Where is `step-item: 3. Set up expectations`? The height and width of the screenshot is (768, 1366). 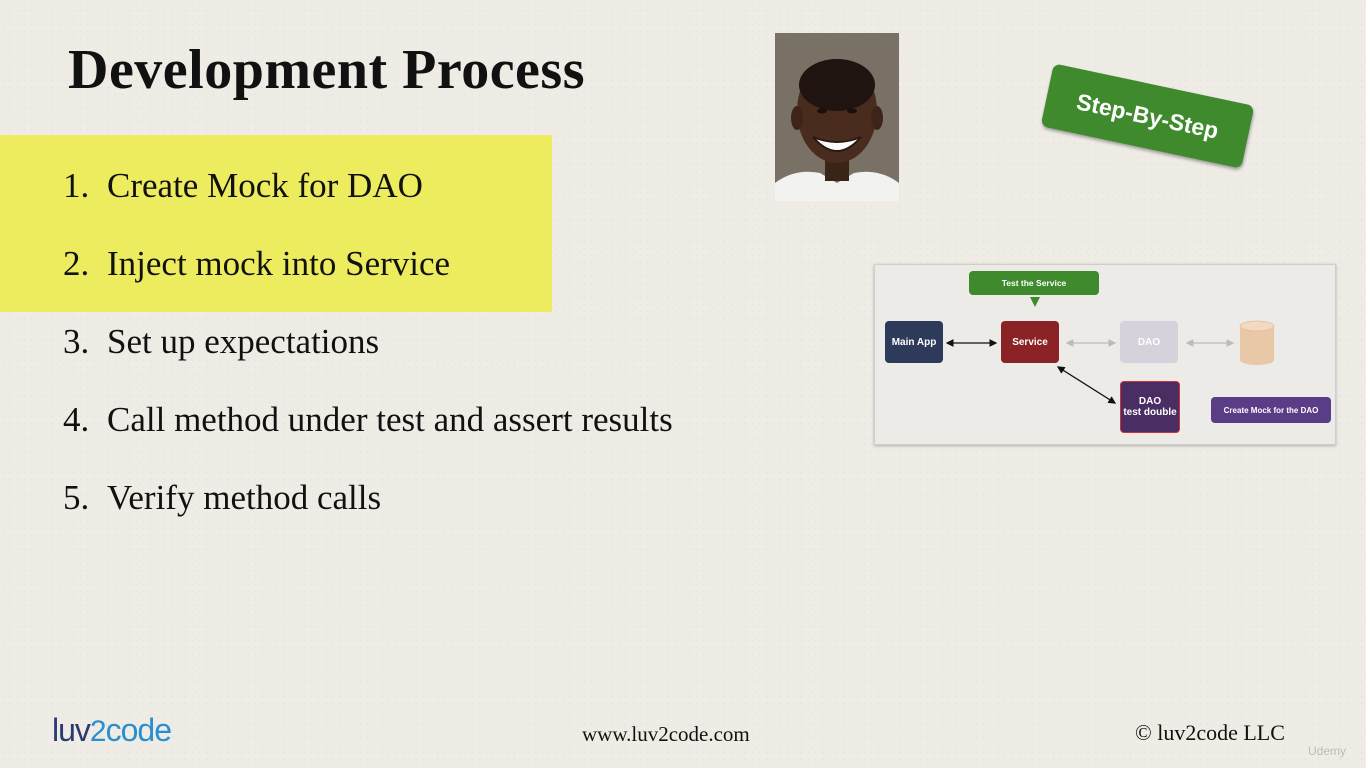
step-item: 3. Set up expectations is located at coordinates (368, 355).